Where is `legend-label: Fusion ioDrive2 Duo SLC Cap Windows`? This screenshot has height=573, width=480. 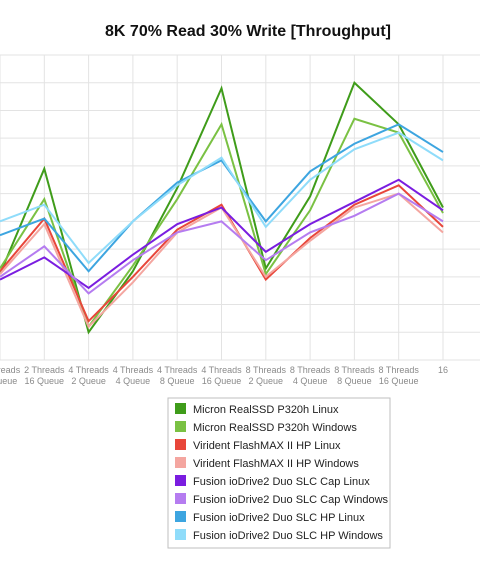
legend-label: Fusion ioDrive2 Duo SLC Cap Windows is located at coordinates (291, 500).